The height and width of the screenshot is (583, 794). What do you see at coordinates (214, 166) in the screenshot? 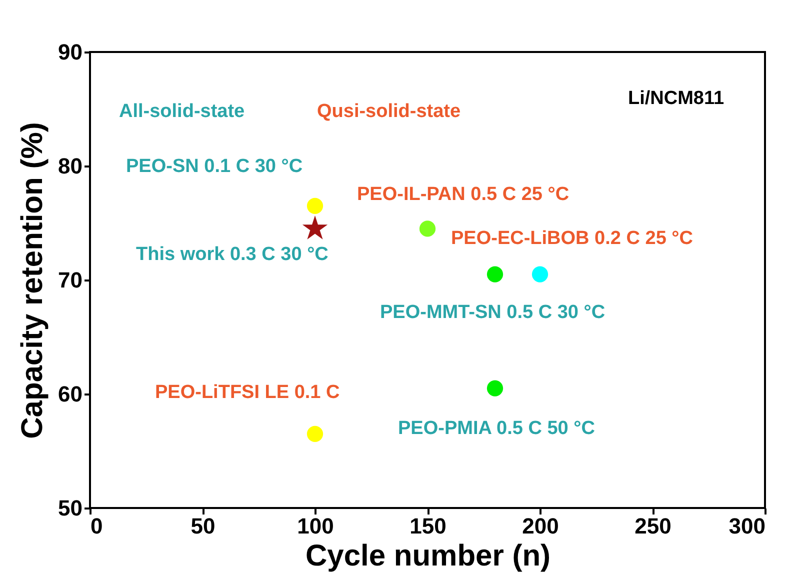
I see `annotation: PEO-SN 0.1 C 30 °C` at bounding box center [214, 166].